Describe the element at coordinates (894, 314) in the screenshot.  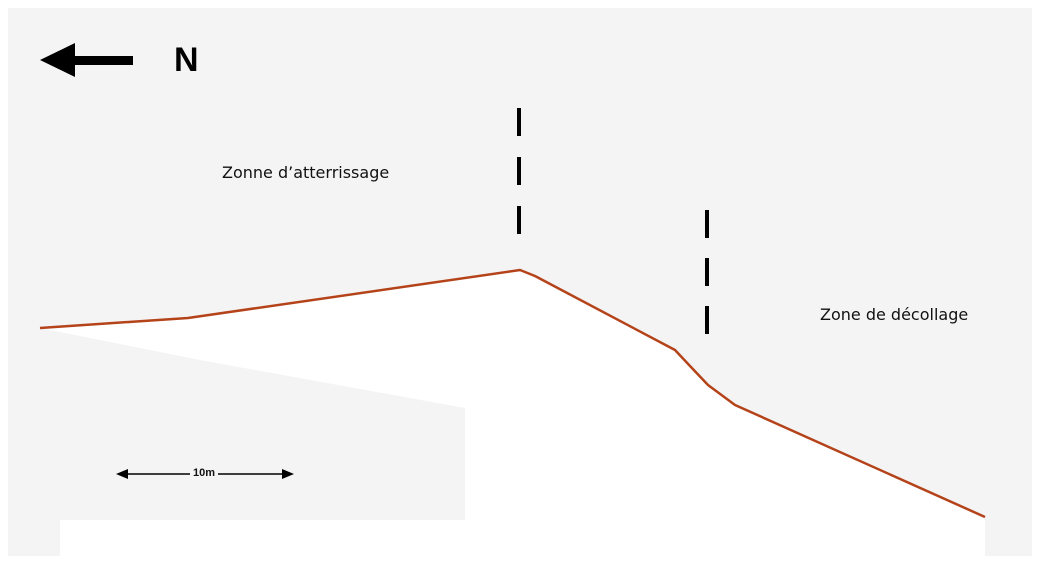
I see `takeoff-zone-label: Zone de décollage` at that location.